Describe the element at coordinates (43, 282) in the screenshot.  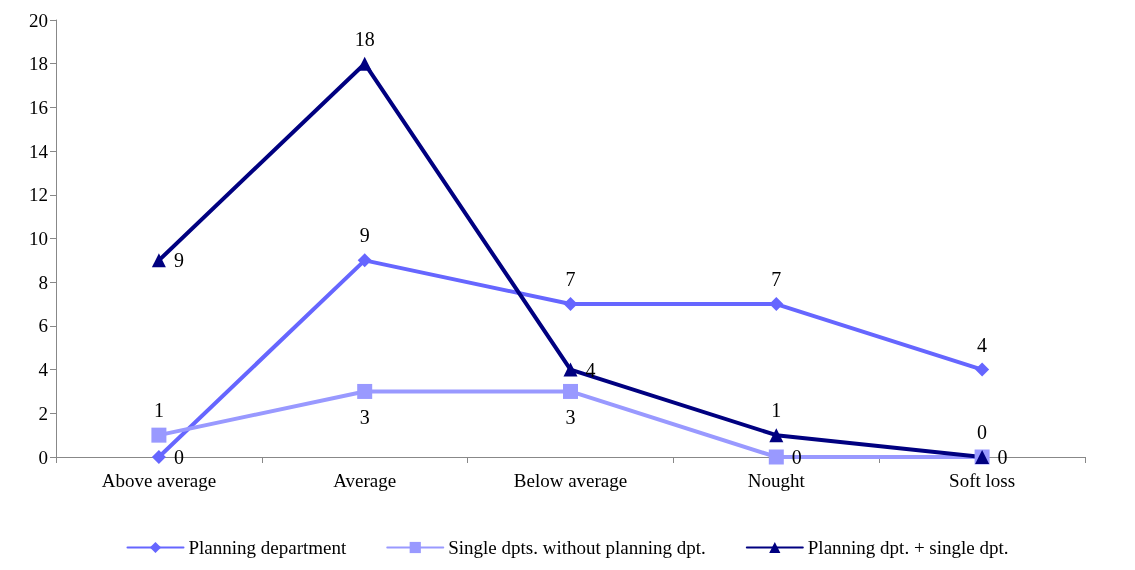
I see `y-tick-label: 8` at that location.